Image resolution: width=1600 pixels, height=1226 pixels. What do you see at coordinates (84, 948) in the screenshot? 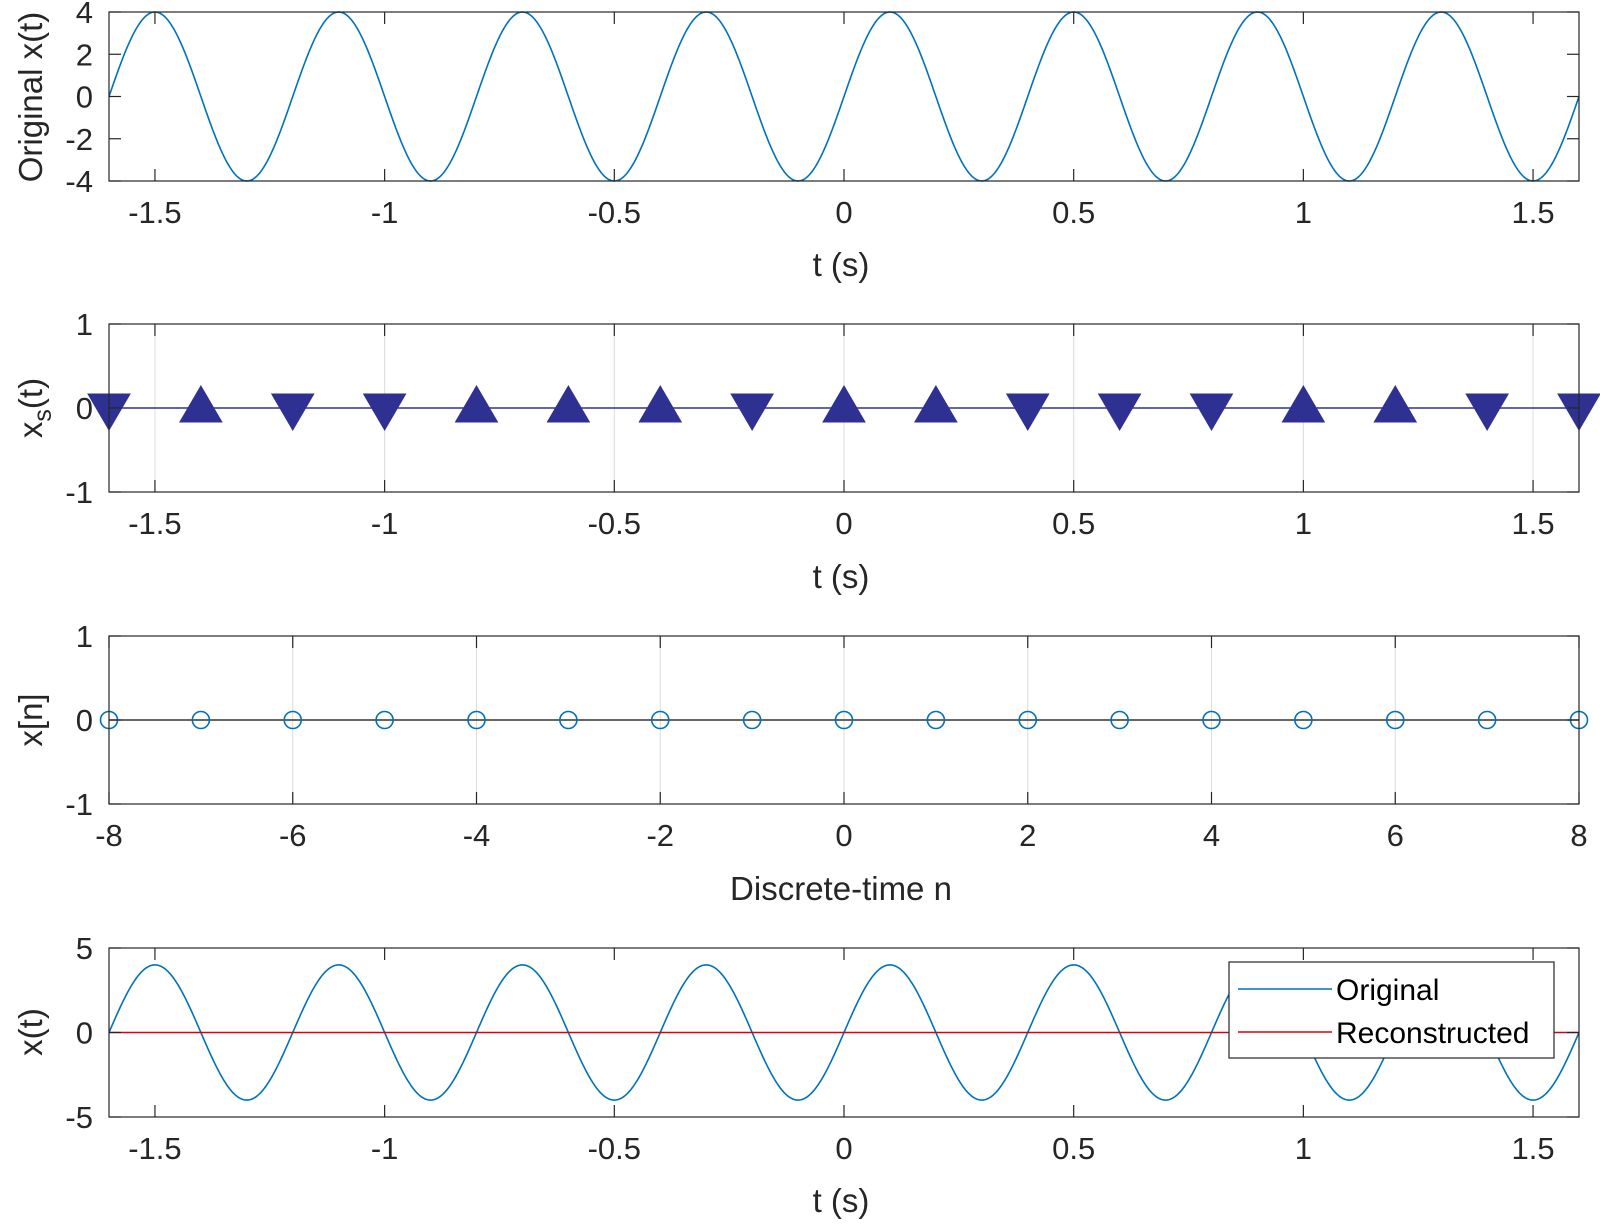
I see `y-tick-label: 5` at bounding box center [84, 948].